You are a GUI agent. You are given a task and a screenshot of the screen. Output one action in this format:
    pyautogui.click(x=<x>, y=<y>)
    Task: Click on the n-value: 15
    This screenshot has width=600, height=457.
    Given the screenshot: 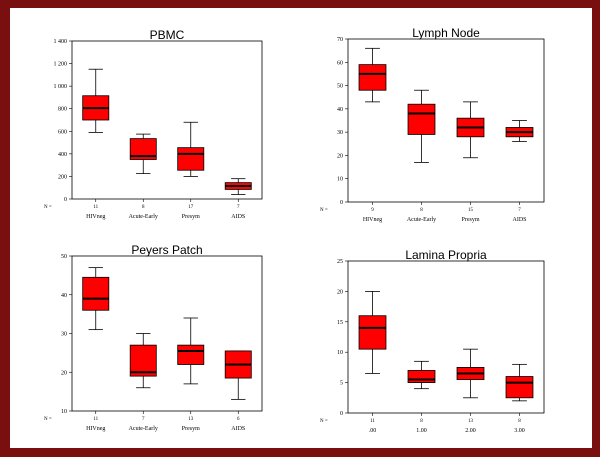 What is the action you would take?
    pyautogui.click(x=471, y=210)
    